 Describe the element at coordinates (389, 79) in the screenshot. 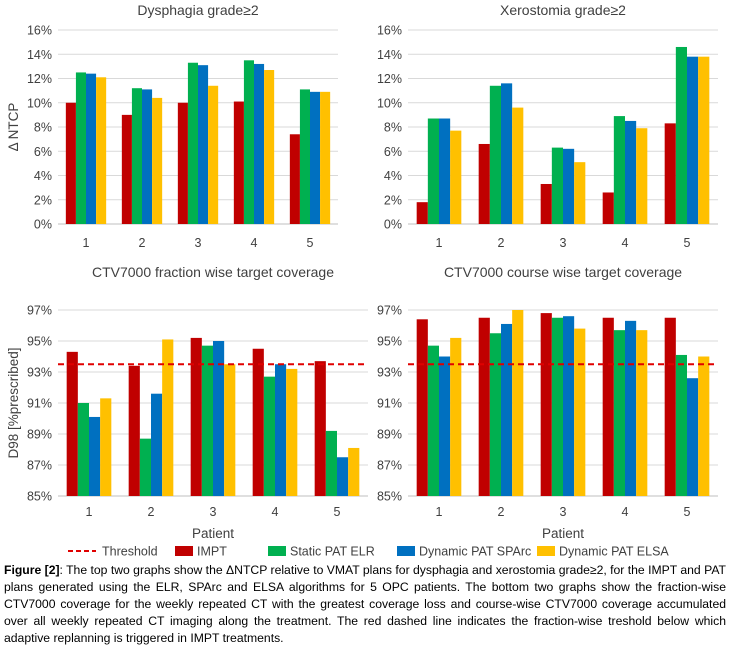

I see `y-tick-label: 12%` at that location.